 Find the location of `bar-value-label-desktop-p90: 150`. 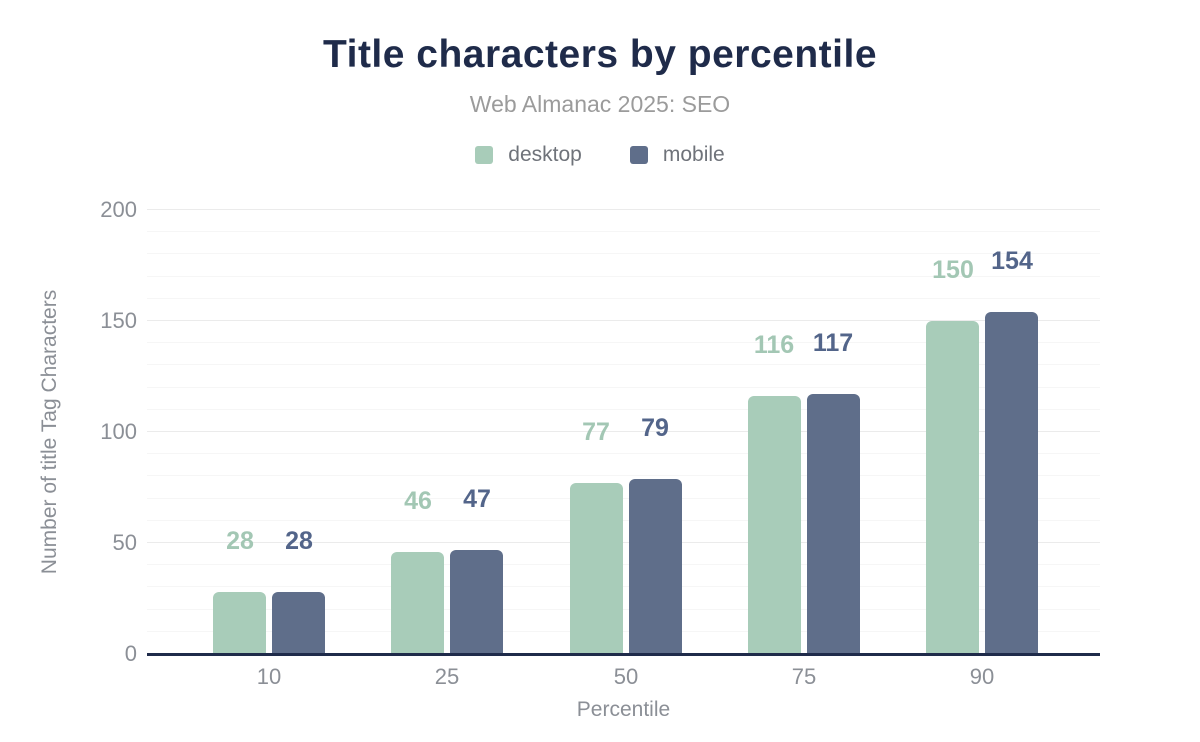

bar-value-label-desktop-p90: 150 is located at coordinates (953, 270).